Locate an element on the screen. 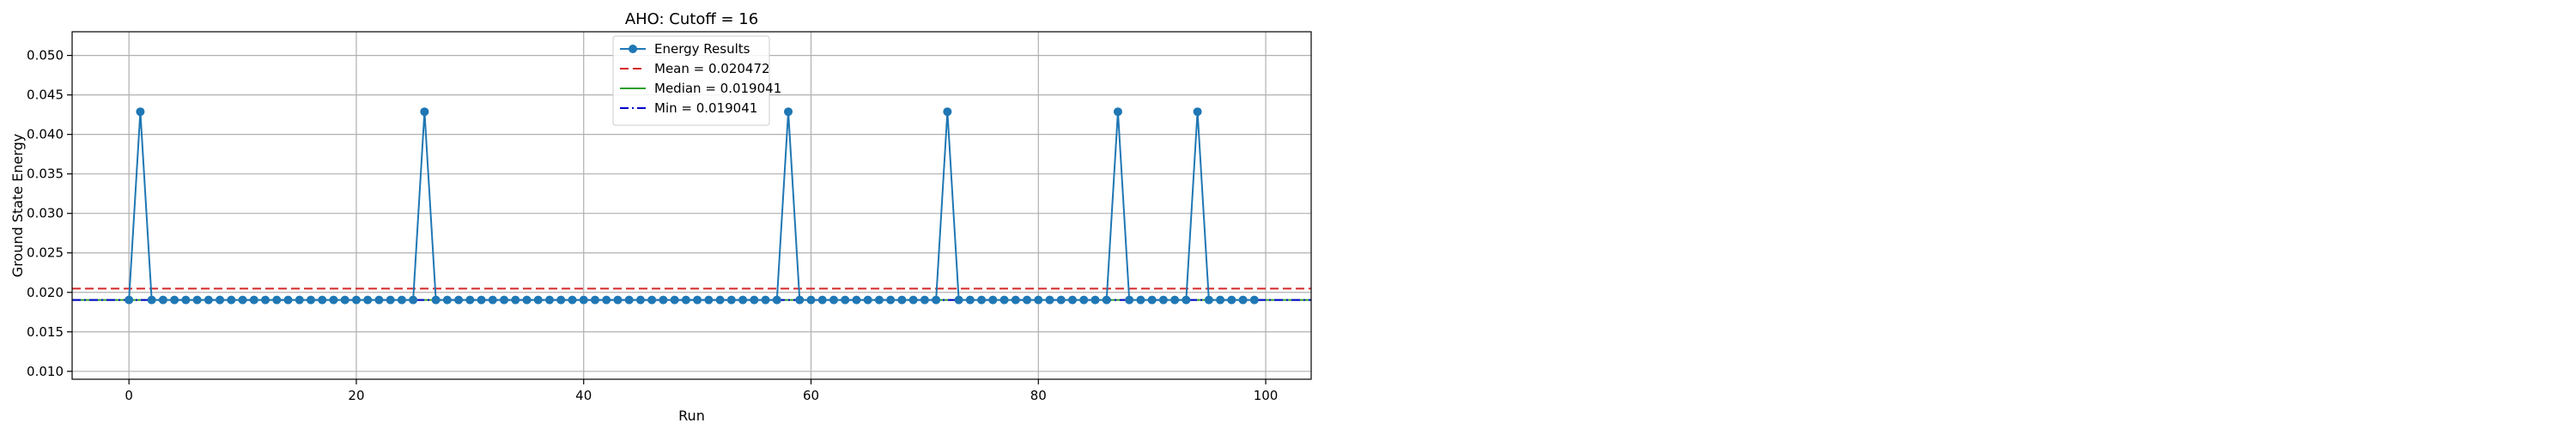  y-tick-label: 0.035 is located at coordinates (45, 174).